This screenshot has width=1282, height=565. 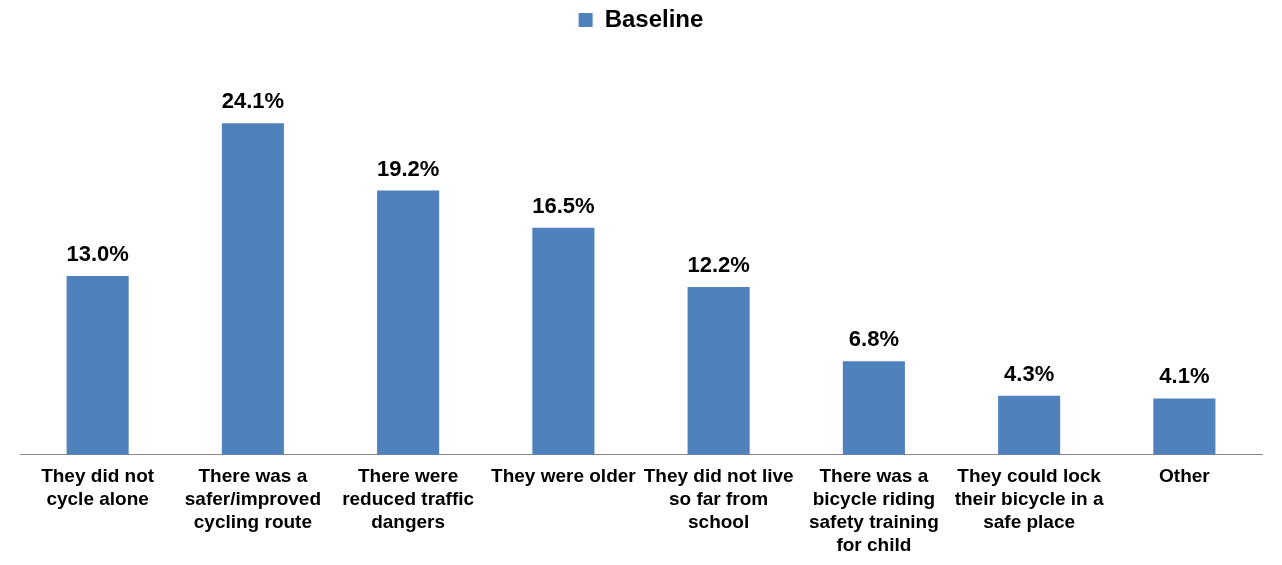 I want to click on x-tick-label: There were reduced traffic dangers, so click(x=408, y=499).